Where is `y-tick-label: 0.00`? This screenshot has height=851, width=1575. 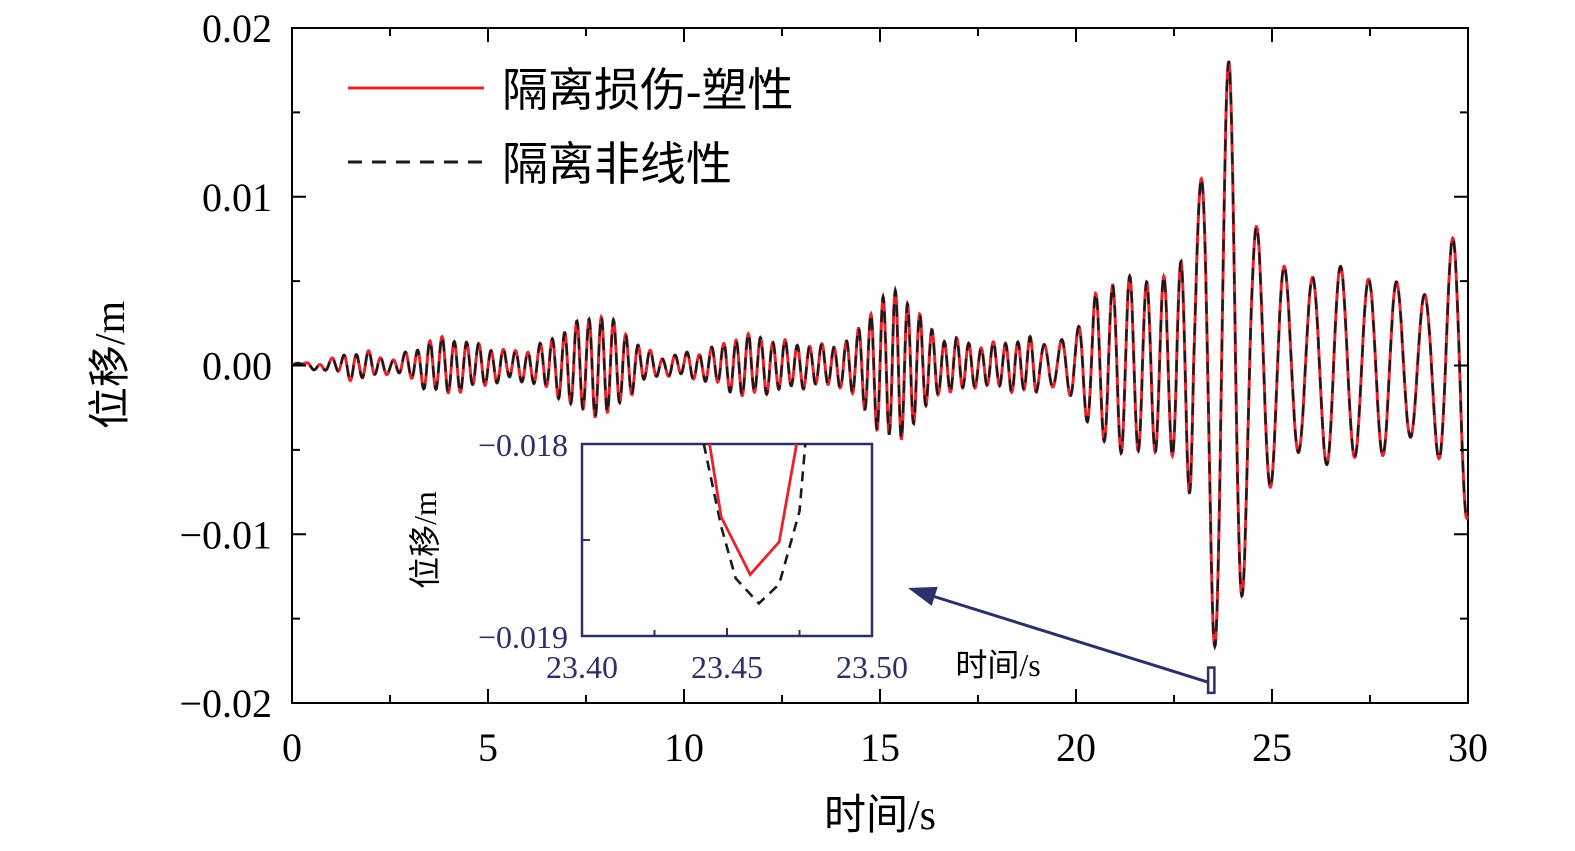 y-tick-label: 0.00 is located at coordinates (237, 366).